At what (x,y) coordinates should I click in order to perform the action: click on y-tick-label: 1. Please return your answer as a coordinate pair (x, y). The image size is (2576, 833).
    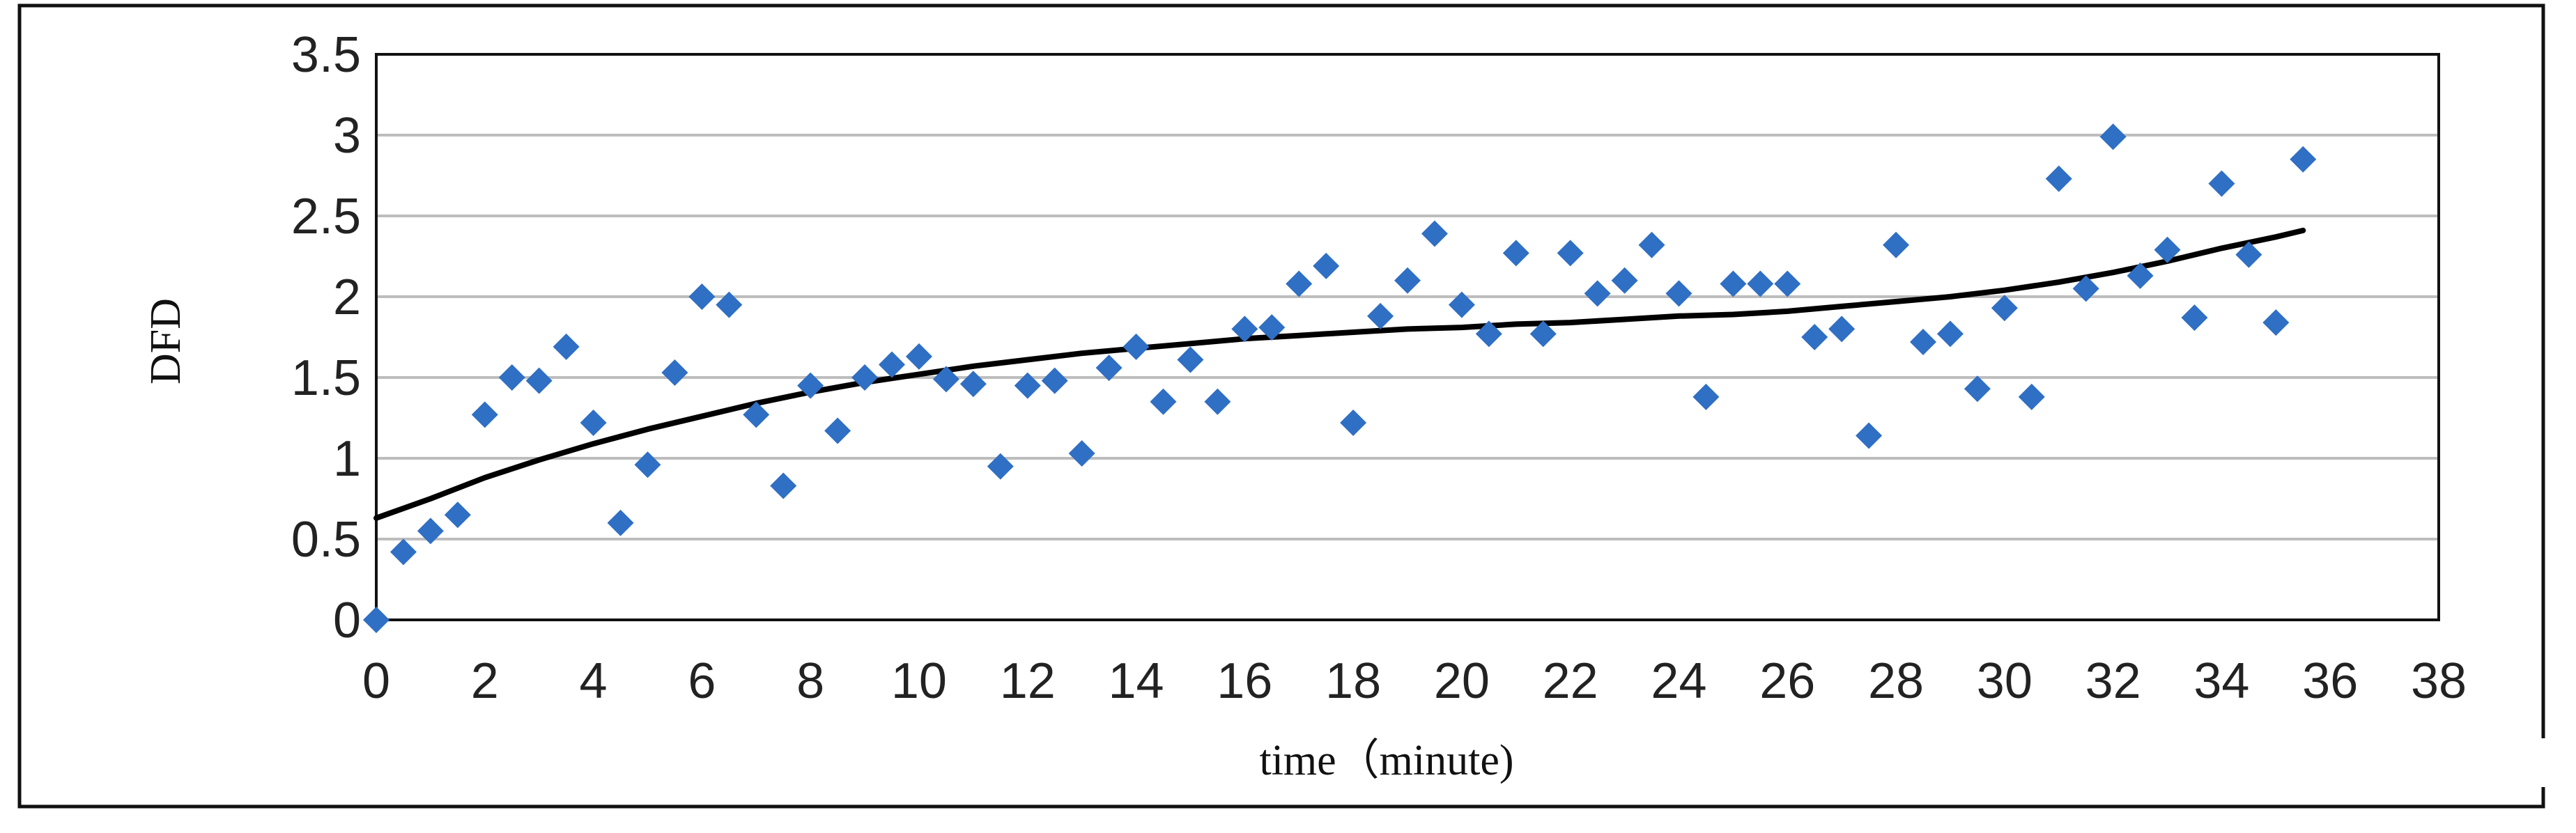
    Looking at the image, I should click on (347, 459).